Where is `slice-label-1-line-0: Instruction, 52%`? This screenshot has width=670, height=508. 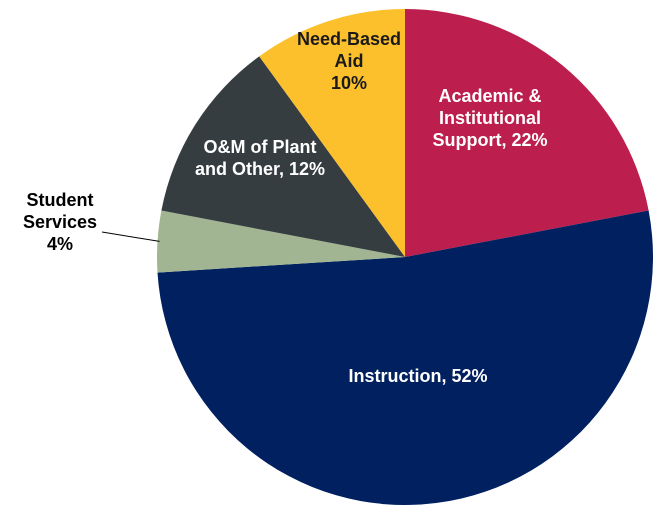 slice-label-1-line-0: Instruction, 52% is located at coordinates (417, 376).